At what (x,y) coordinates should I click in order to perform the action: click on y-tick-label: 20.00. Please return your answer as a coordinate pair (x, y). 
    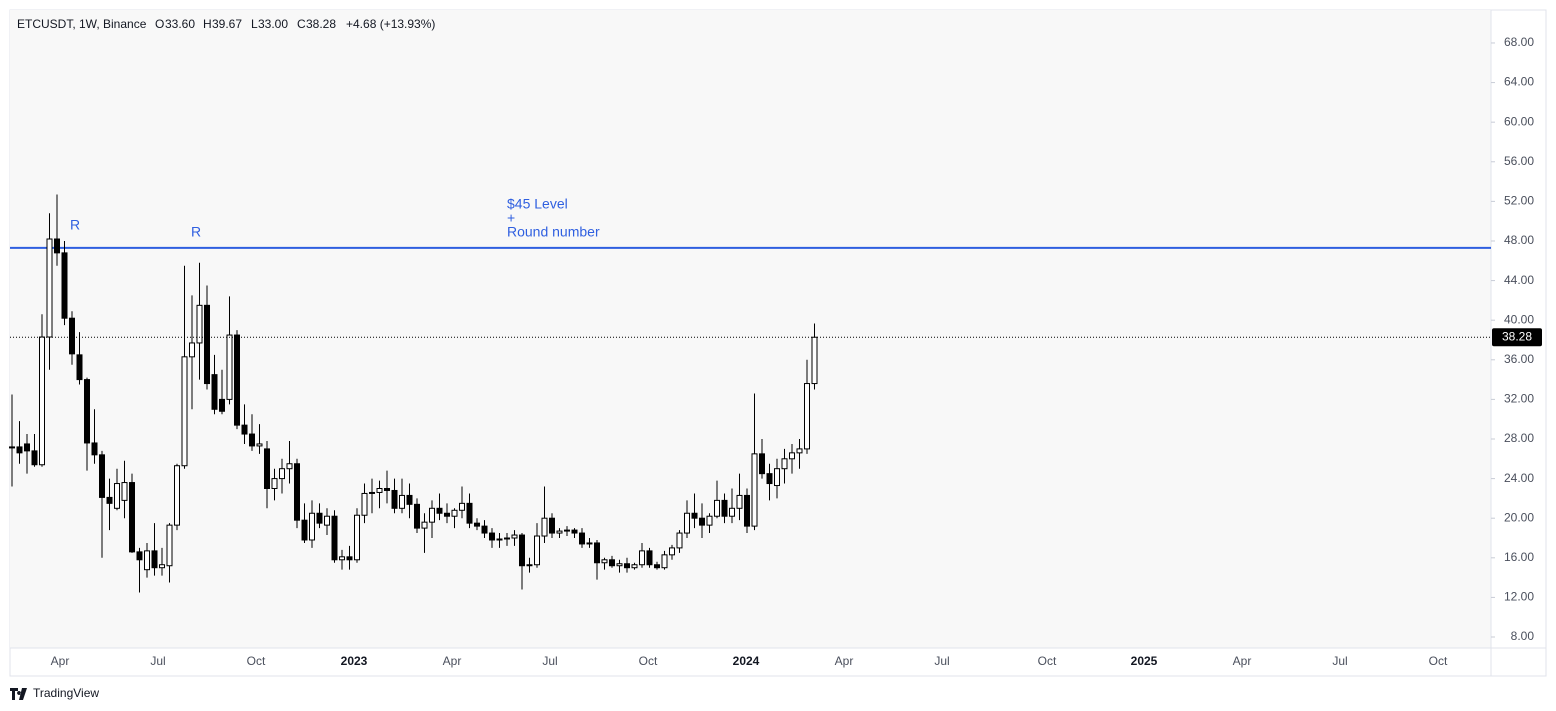
    Looking at the image, I should click on (1519, 517).